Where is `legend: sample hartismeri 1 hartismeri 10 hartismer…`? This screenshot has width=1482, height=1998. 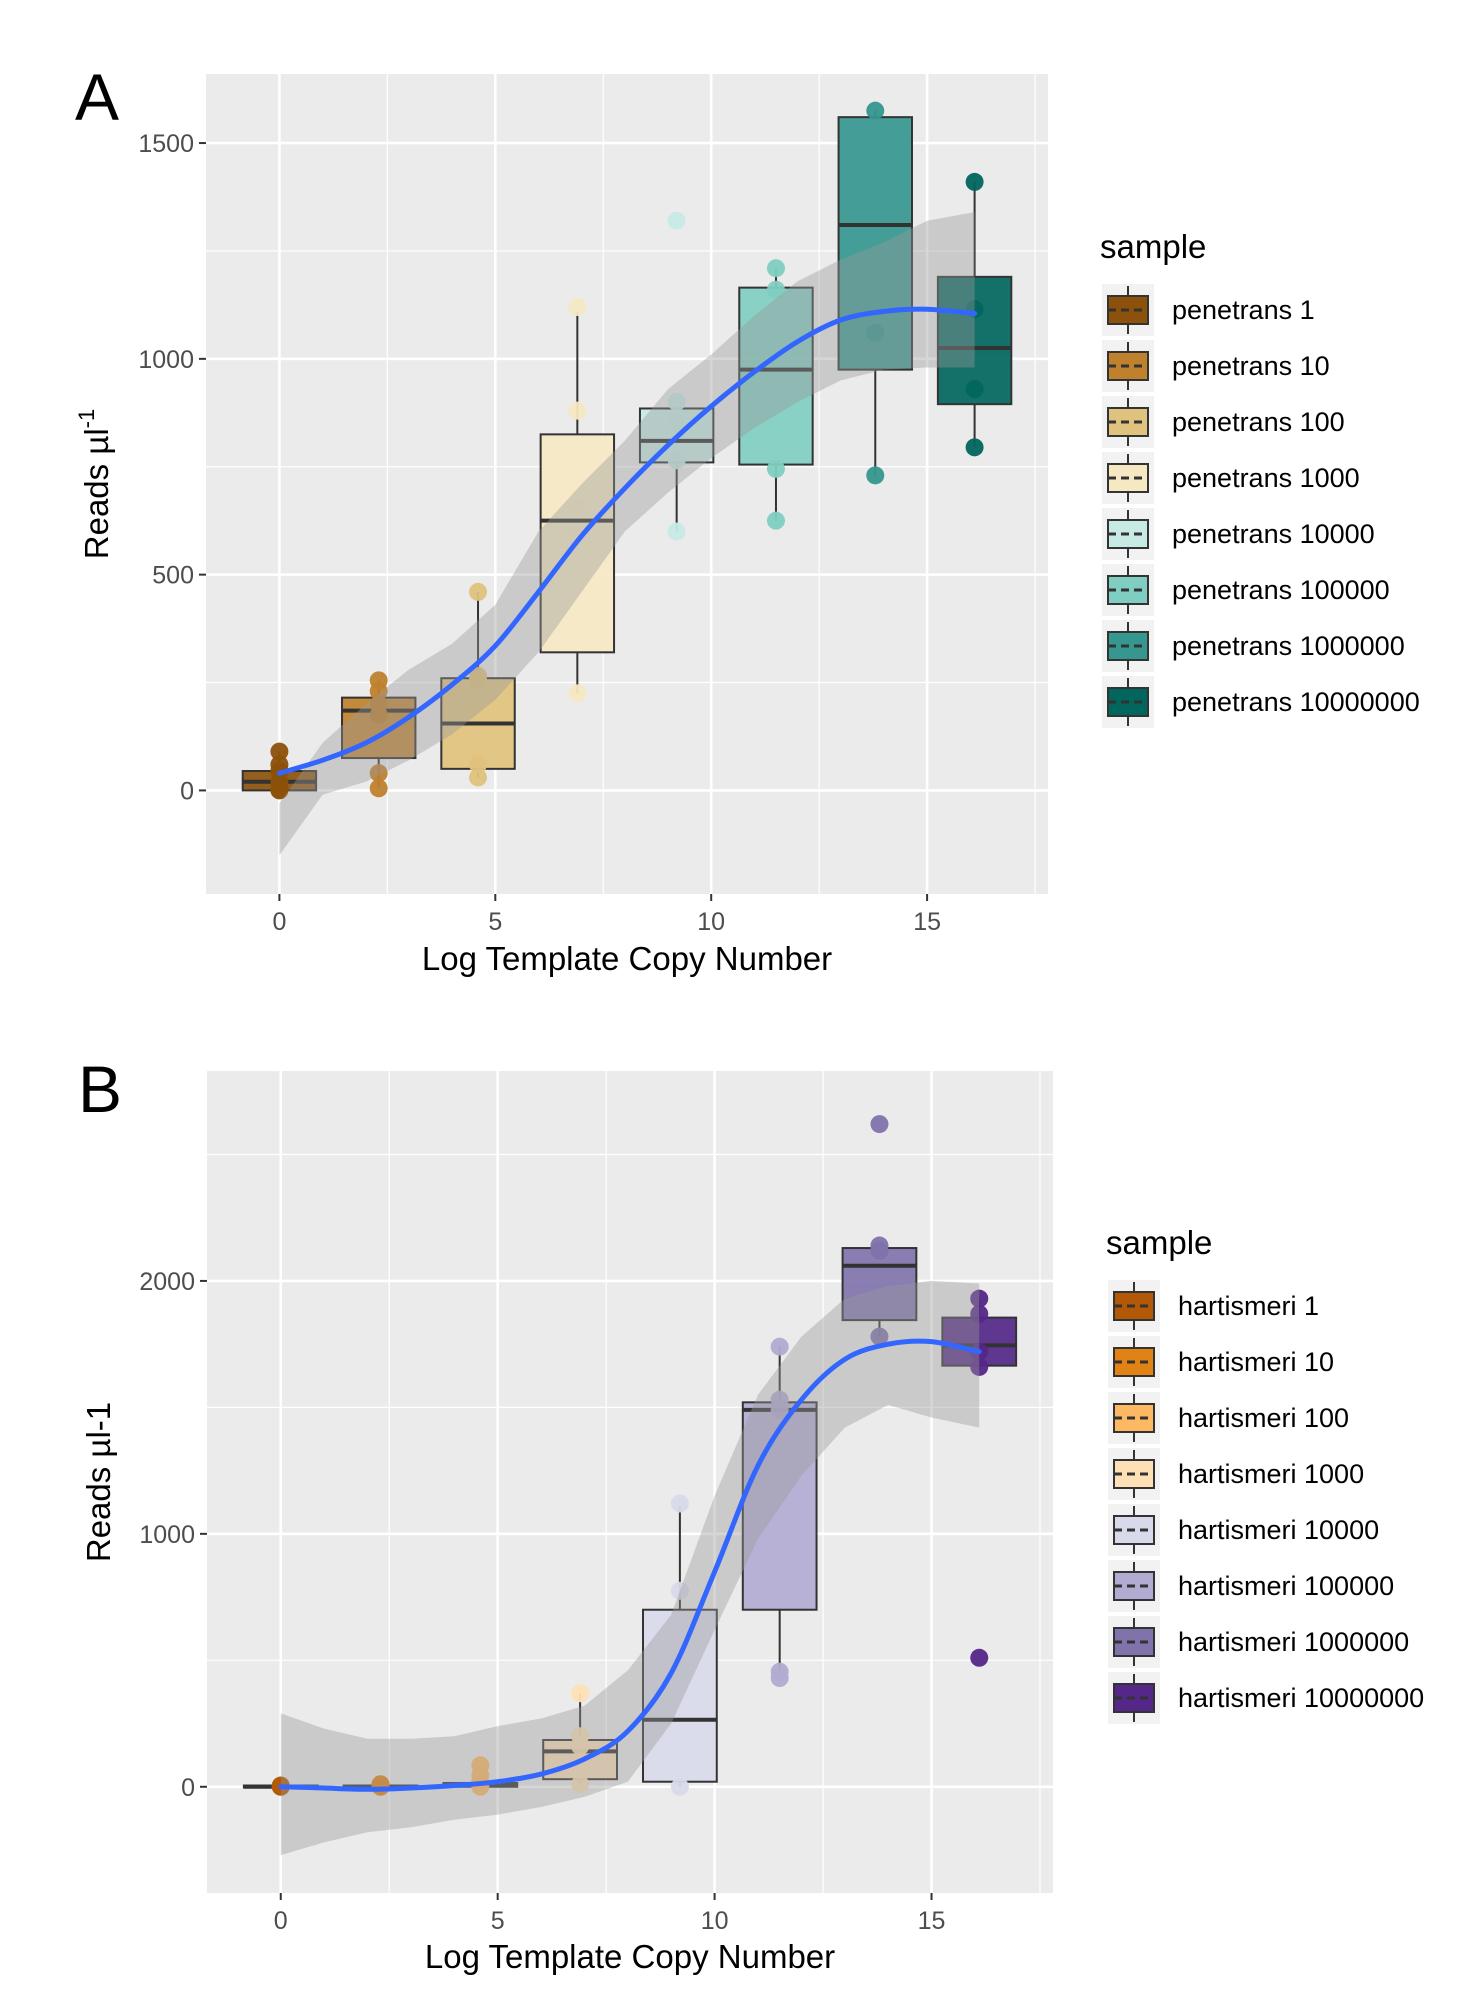 legend: sample hartismeri 1 hartismeri 10 hartismer… is located at coordinates (1265, 1474).